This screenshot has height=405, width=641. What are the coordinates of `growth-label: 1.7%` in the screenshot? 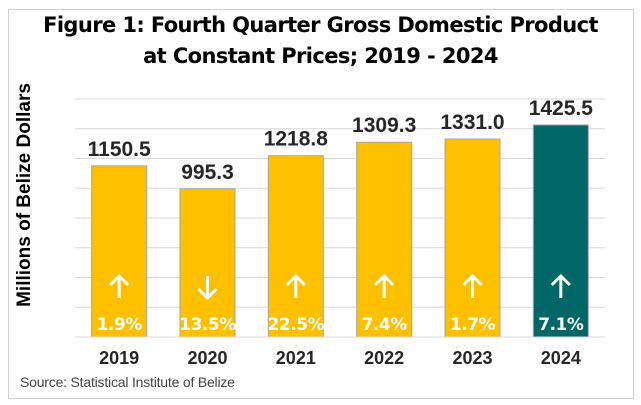 It's located at (473, 325).